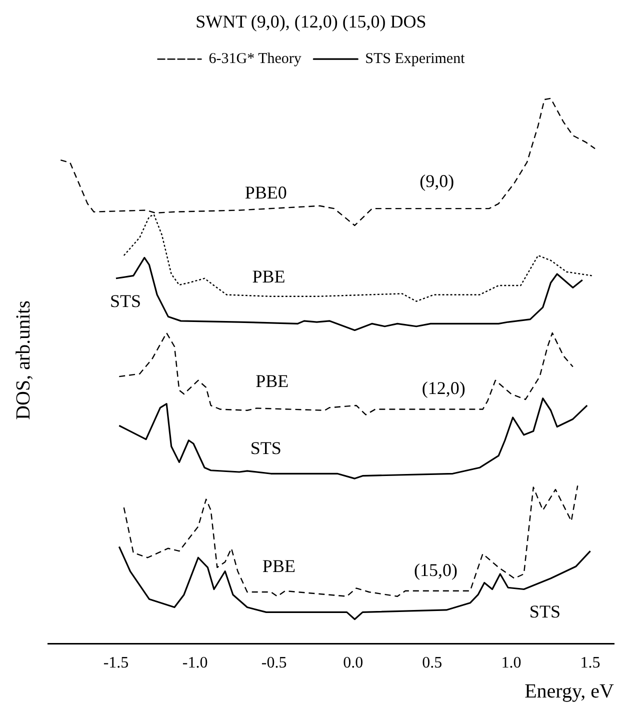 Image resolution: width=636 pixels, height=717 pixels. What do you see at coordinates (437, 180) in the screenshot?
I see `annotation: (9,0)` at bounding box center [437, 180].